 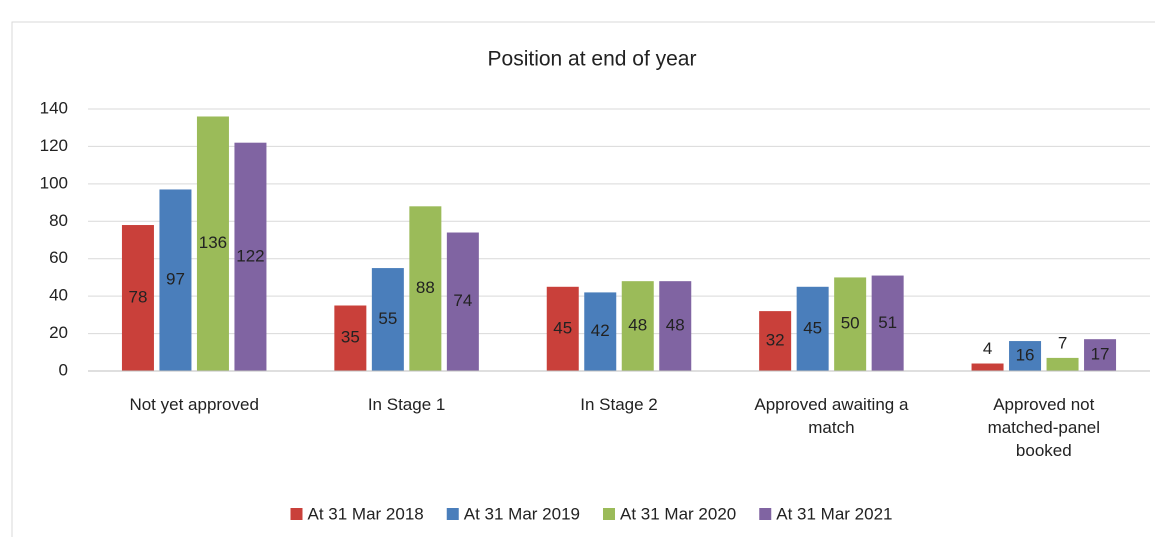 I want to click on data-label: 55, so click(x=387, y=318).